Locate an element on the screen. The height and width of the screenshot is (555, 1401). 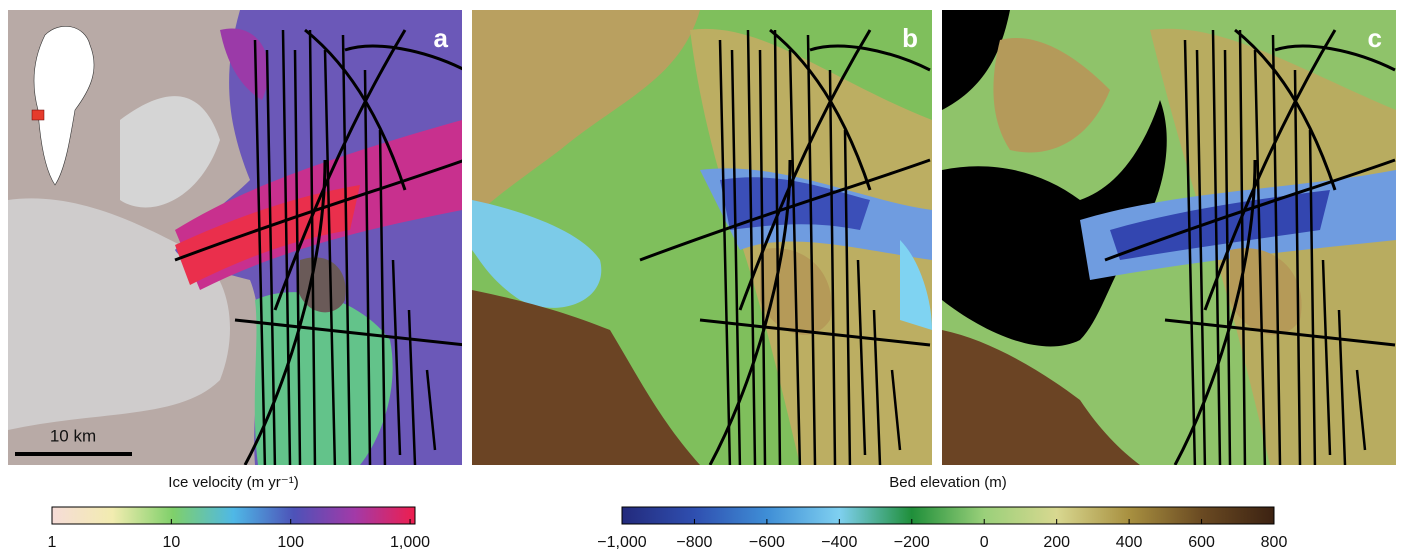
colorbar-tick-label: 200 is located at coordinates (1056, 542).